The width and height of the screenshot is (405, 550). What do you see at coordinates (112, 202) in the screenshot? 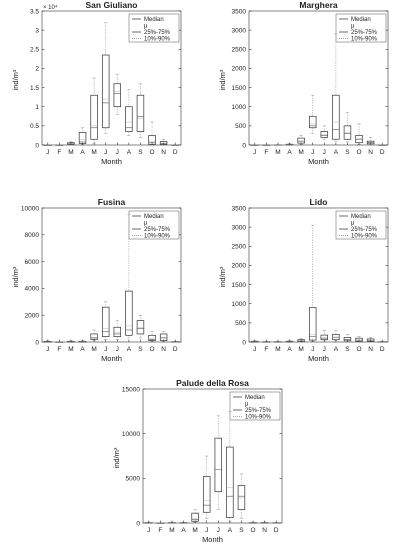
I see `chart-title: Fusina` at bounding box center [112, 202].